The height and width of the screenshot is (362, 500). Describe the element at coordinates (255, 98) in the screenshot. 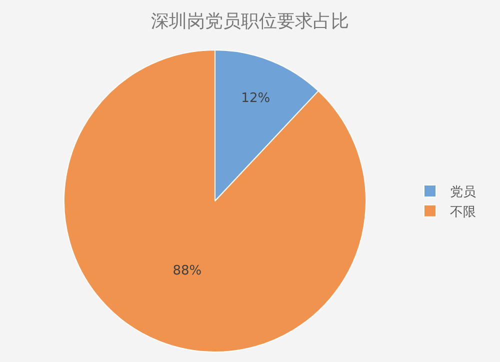

I see `data-label: 12%` at that location.